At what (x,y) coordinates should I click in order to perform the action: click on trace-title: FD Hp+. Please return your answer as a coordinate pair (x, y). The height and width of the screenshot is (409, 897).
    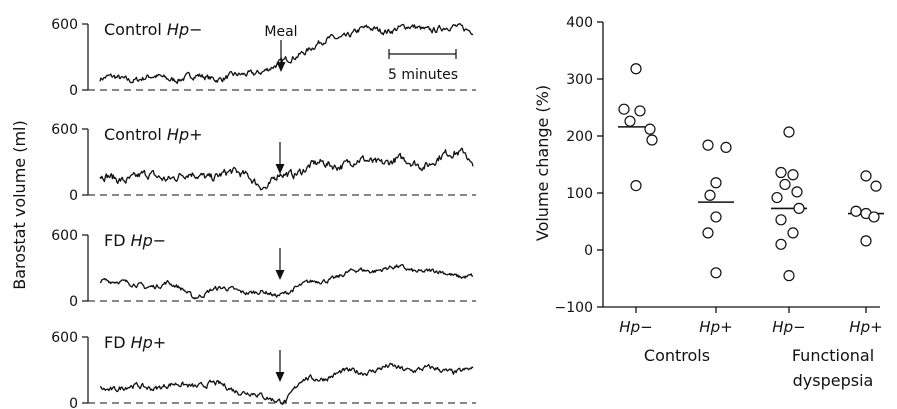
    Looking at the image, I should click on (135, 342).